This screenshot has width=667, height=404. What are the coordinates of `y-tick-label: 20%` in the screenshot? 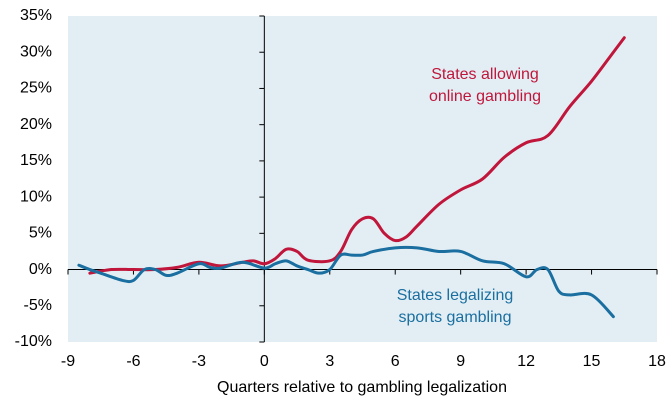 It's located at (36, 124).